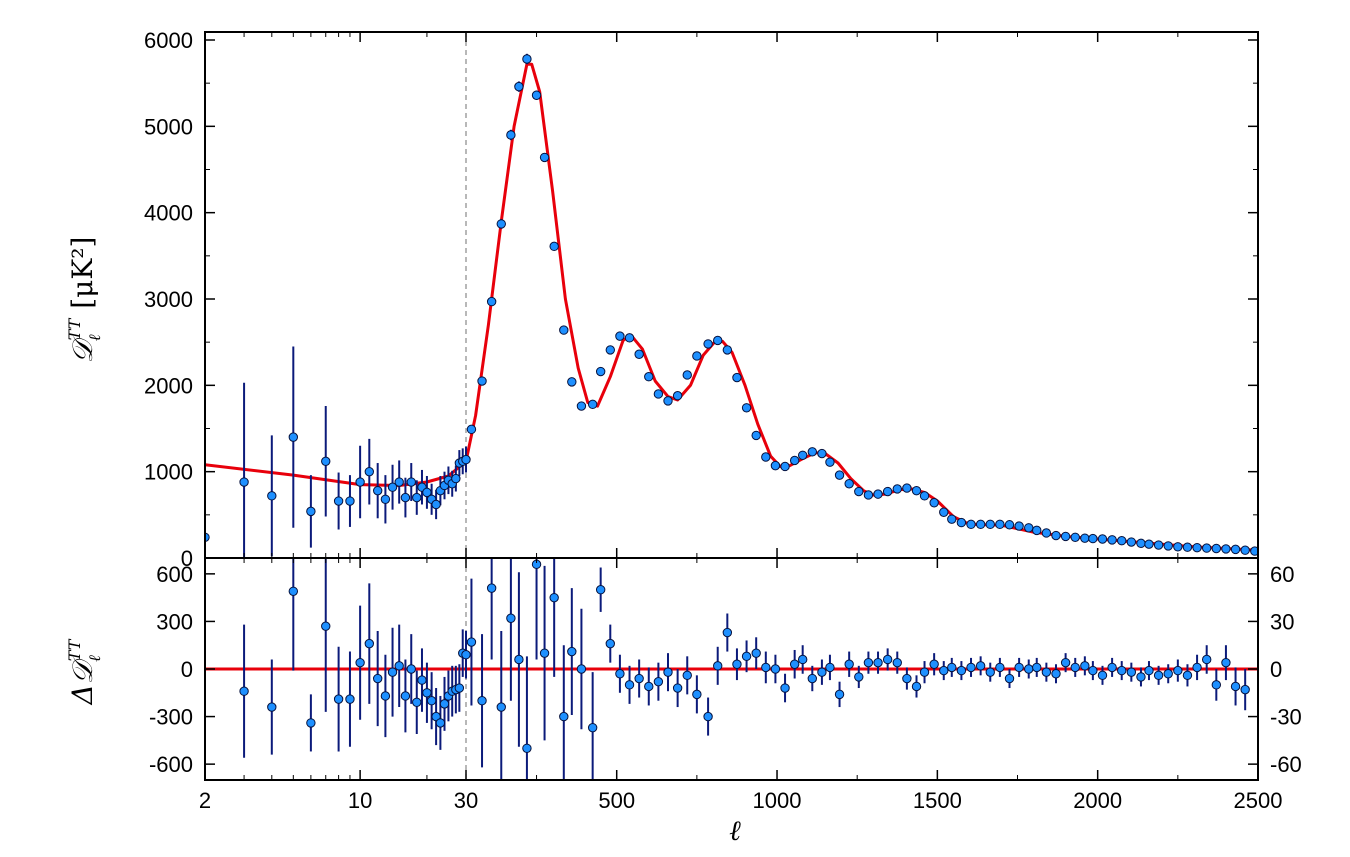 The image size is (1350, 857). I want to click on residual-right-label-0: 60, so click(1282, 574).